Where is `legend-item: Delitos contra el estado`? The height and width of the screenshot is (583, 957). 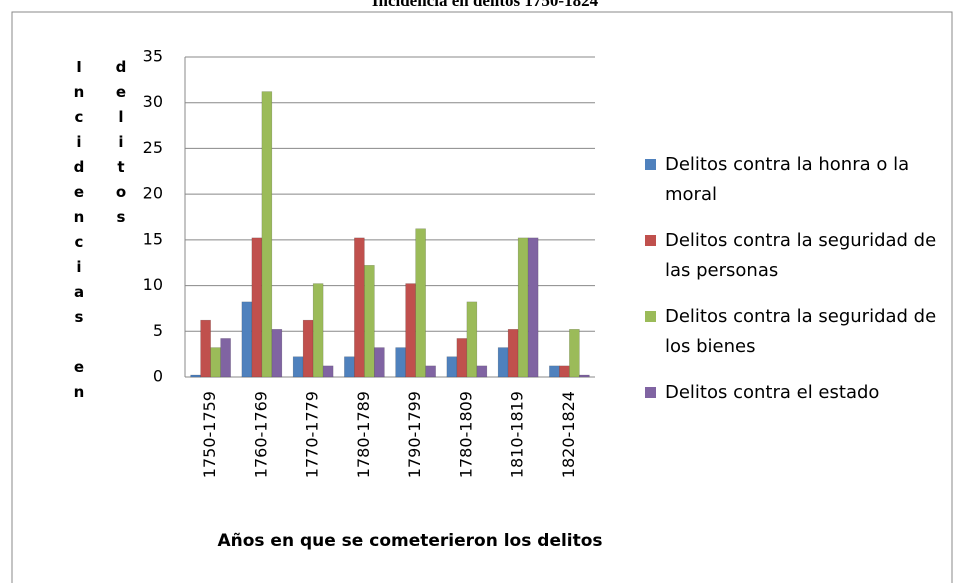 legend-item: Delitos contra el estado is located at coordinates (800, 393).